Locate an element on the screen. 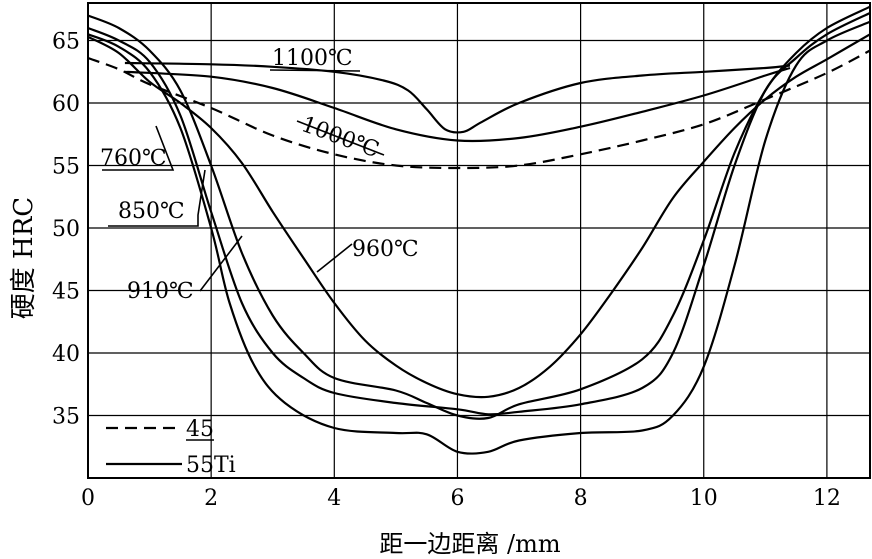 The width and height of the screenshot is (872, 559). series-line-1000℃ is located at coordinates (457, 104).